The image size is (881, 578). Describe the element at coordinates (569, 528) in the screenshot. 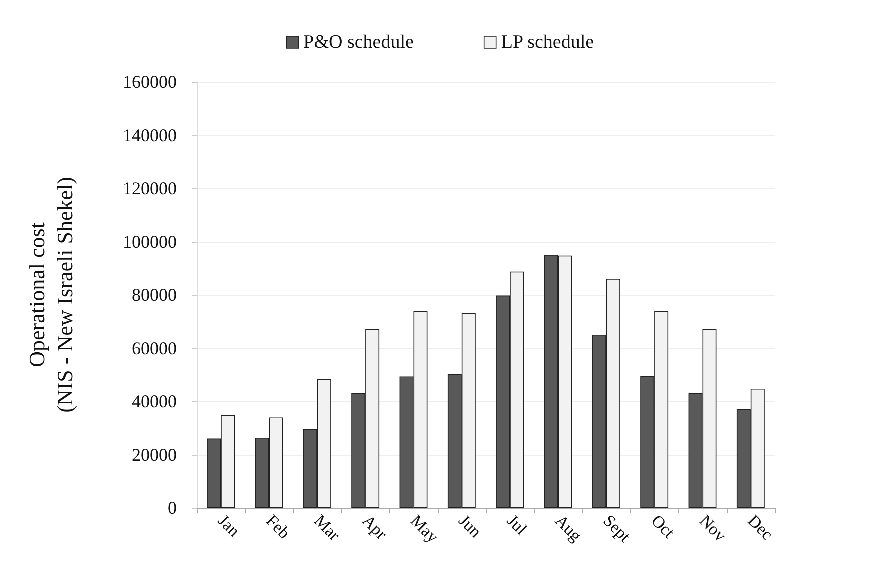

I see `x-tick-label: Aug` at that location.